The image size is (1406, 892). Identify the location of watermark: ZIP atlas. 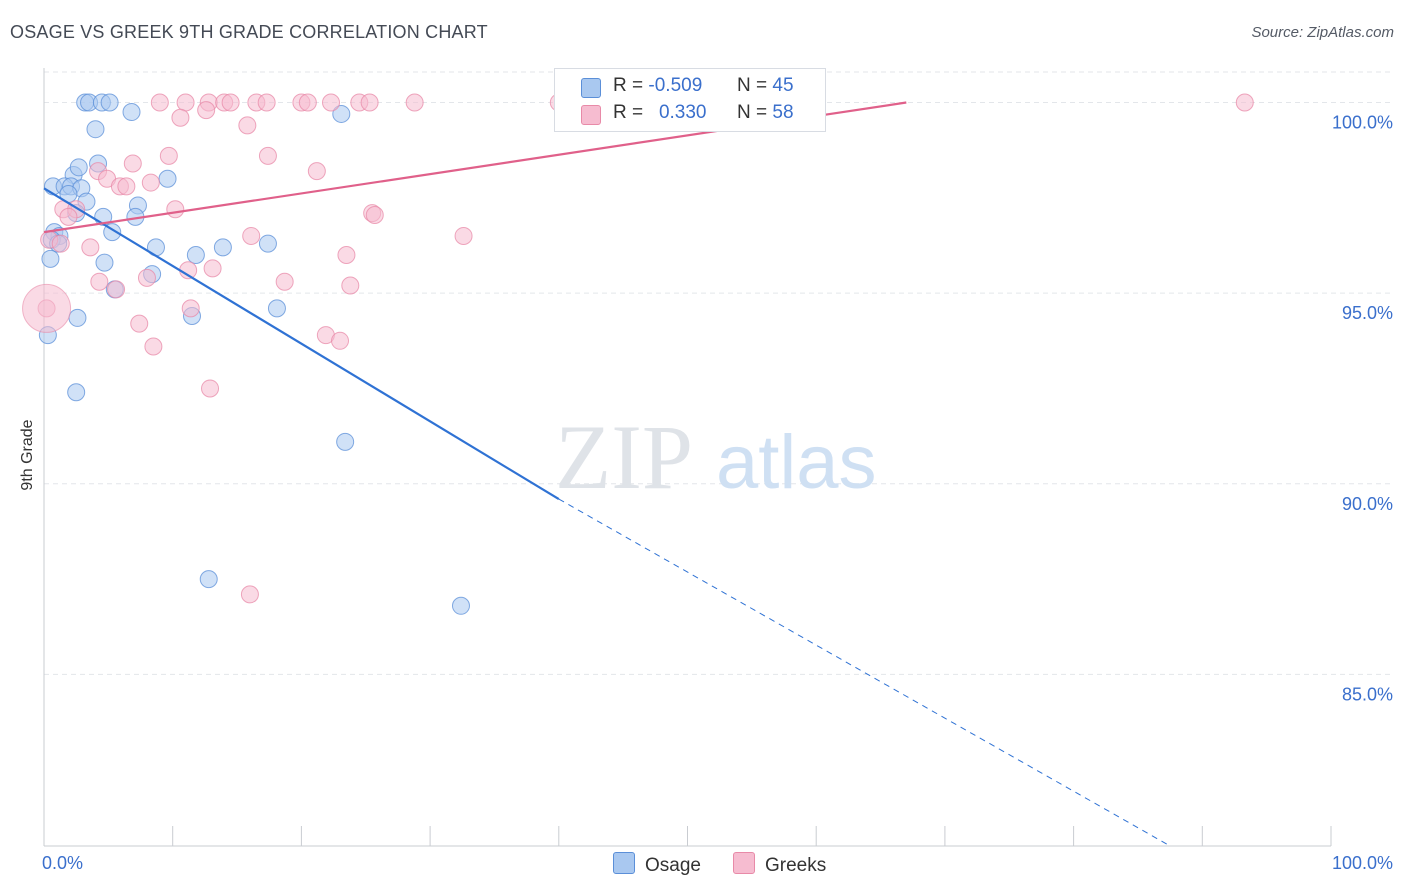
(716, 457).